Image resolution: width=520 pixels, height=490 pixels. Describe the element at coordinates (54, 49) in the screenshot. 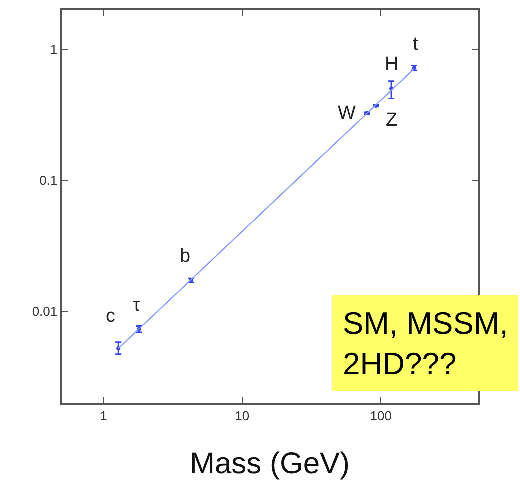

I see `y-tick-label: 1` at that location.